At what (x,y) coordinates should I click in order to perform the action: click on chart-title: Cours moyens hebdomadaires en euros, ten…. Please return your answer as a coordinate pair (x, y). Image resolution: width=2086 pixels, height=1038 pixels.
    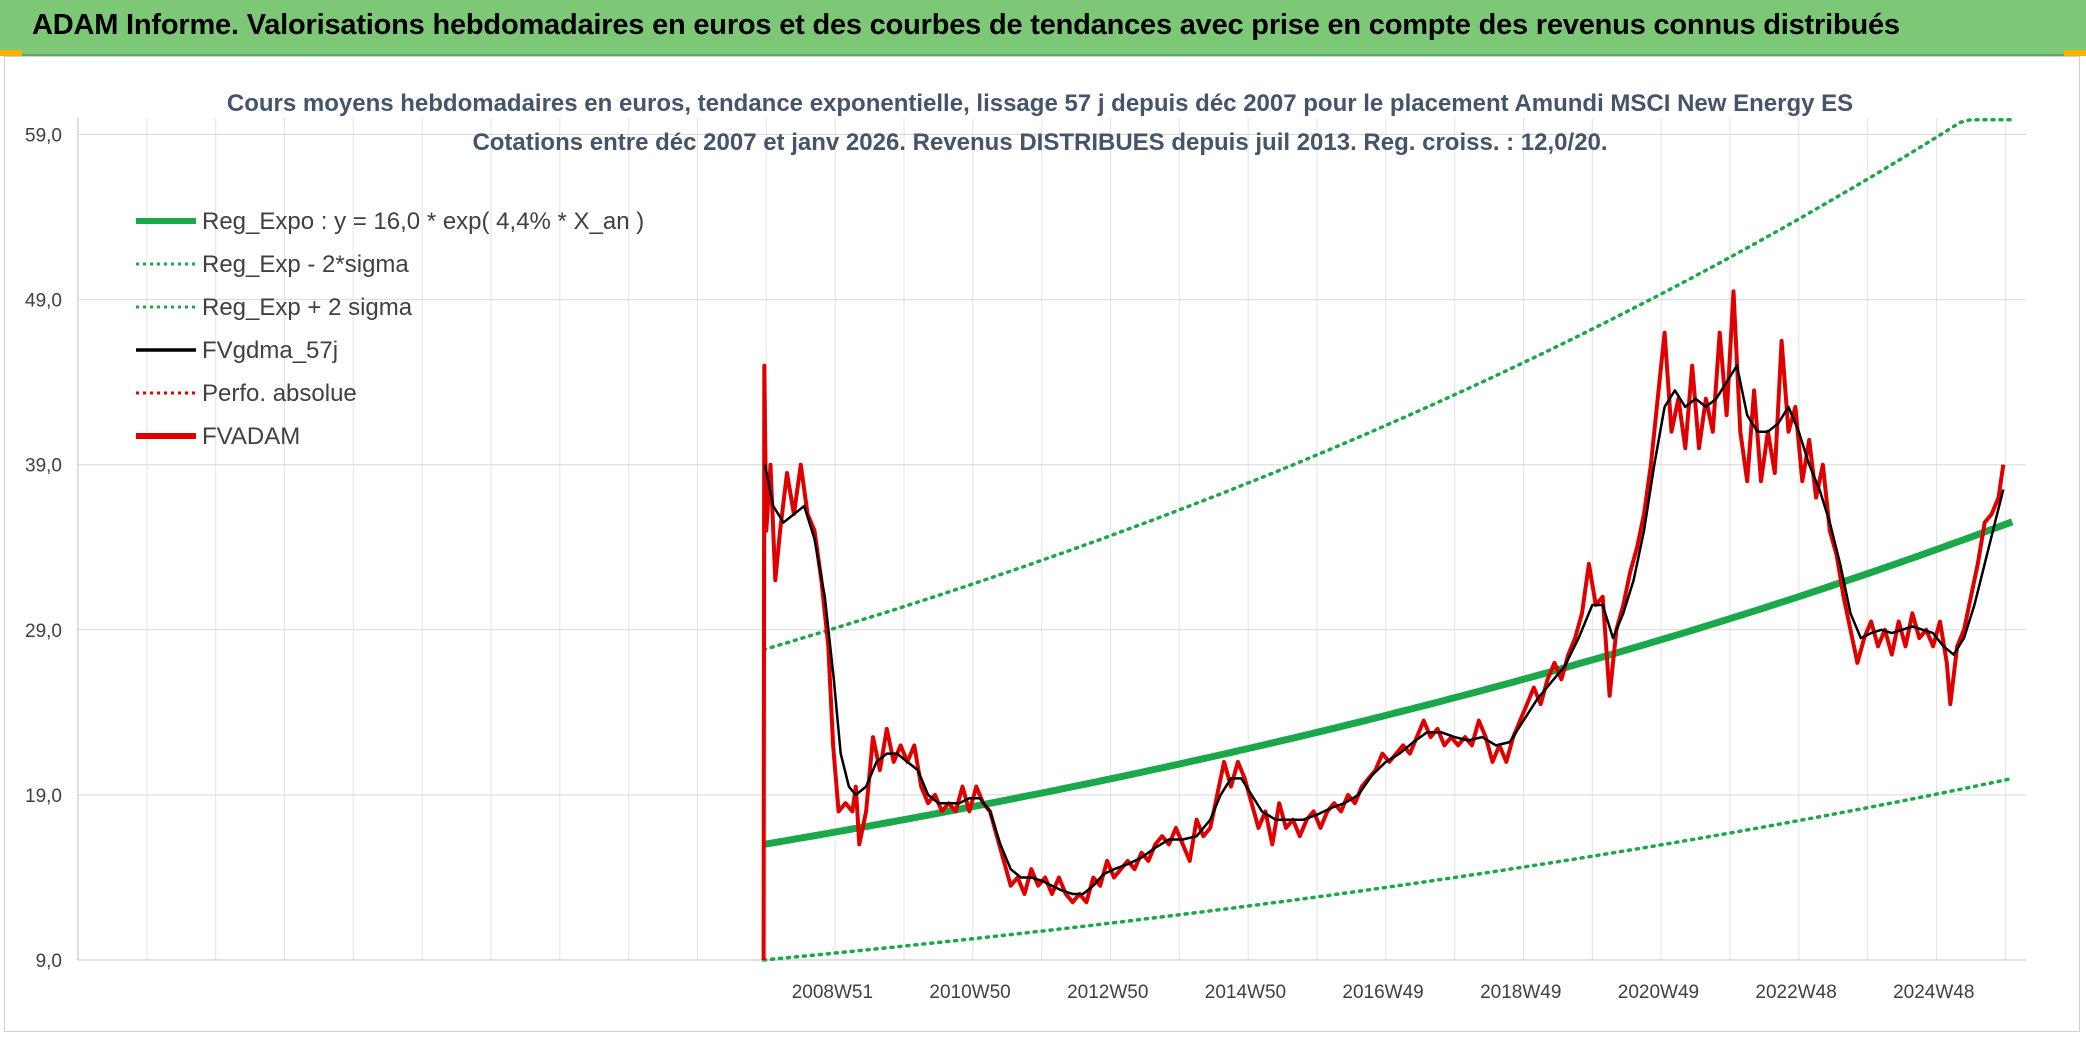
    Looking at the image, I should click on (1040, 103).